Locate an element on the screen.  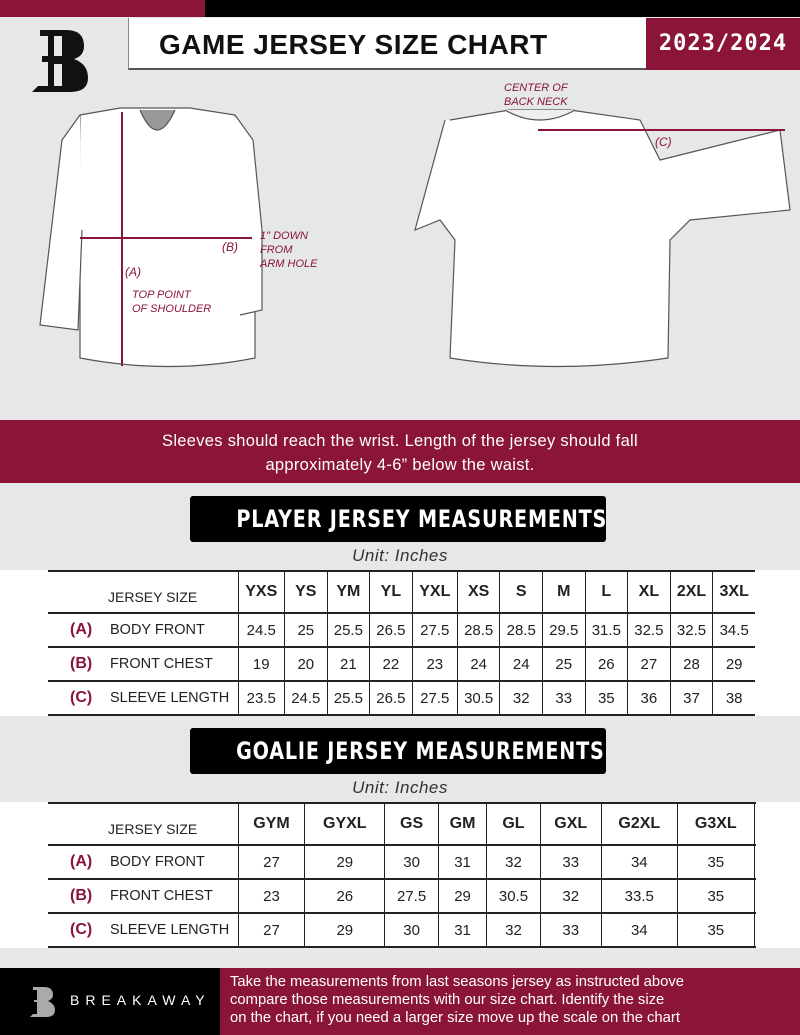
goalie-title: GOALIE JERSEY MEASUREMENTS is located at coordinates (420, 751).